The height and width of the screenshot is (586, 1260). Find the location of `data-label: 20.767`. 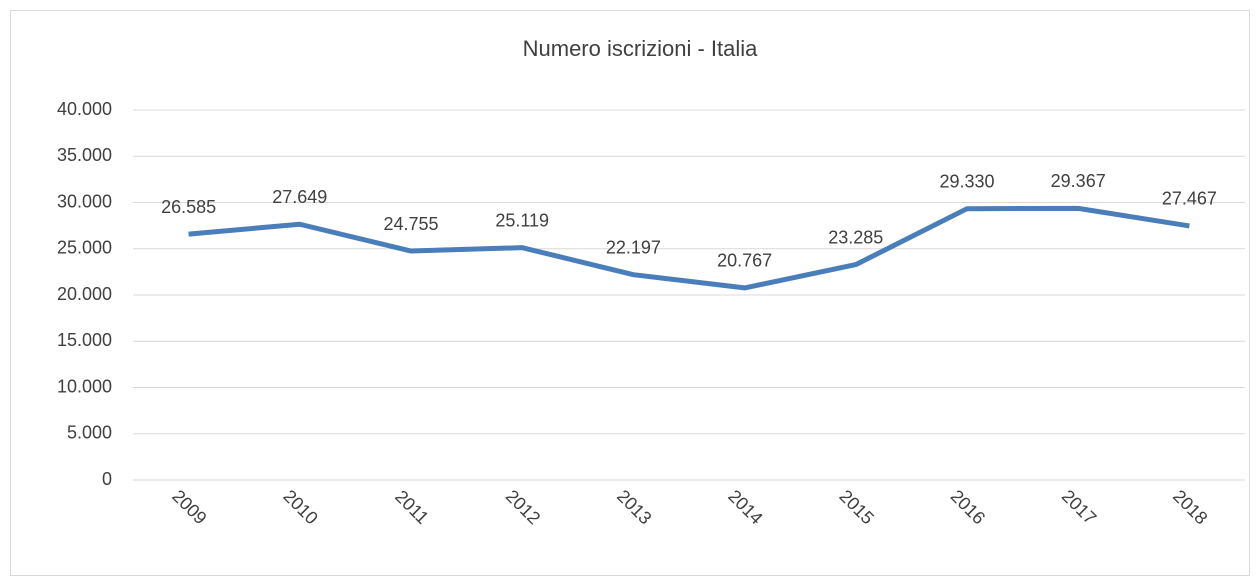

data-label: 20.767 is located at coordinates (744, 261).